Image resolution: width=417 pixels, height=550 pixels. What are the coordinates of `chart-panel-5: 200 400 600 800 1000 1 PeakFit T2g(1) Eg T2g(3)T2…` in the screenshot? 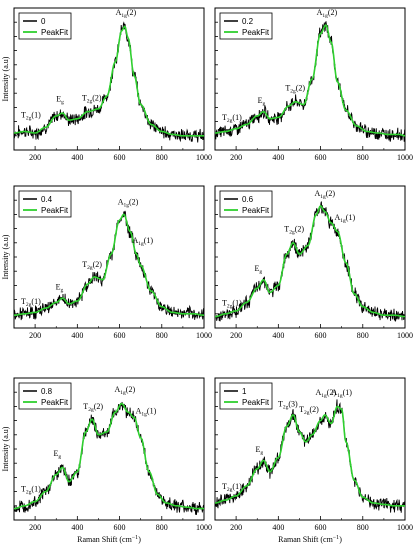 It's located at (313, 460).